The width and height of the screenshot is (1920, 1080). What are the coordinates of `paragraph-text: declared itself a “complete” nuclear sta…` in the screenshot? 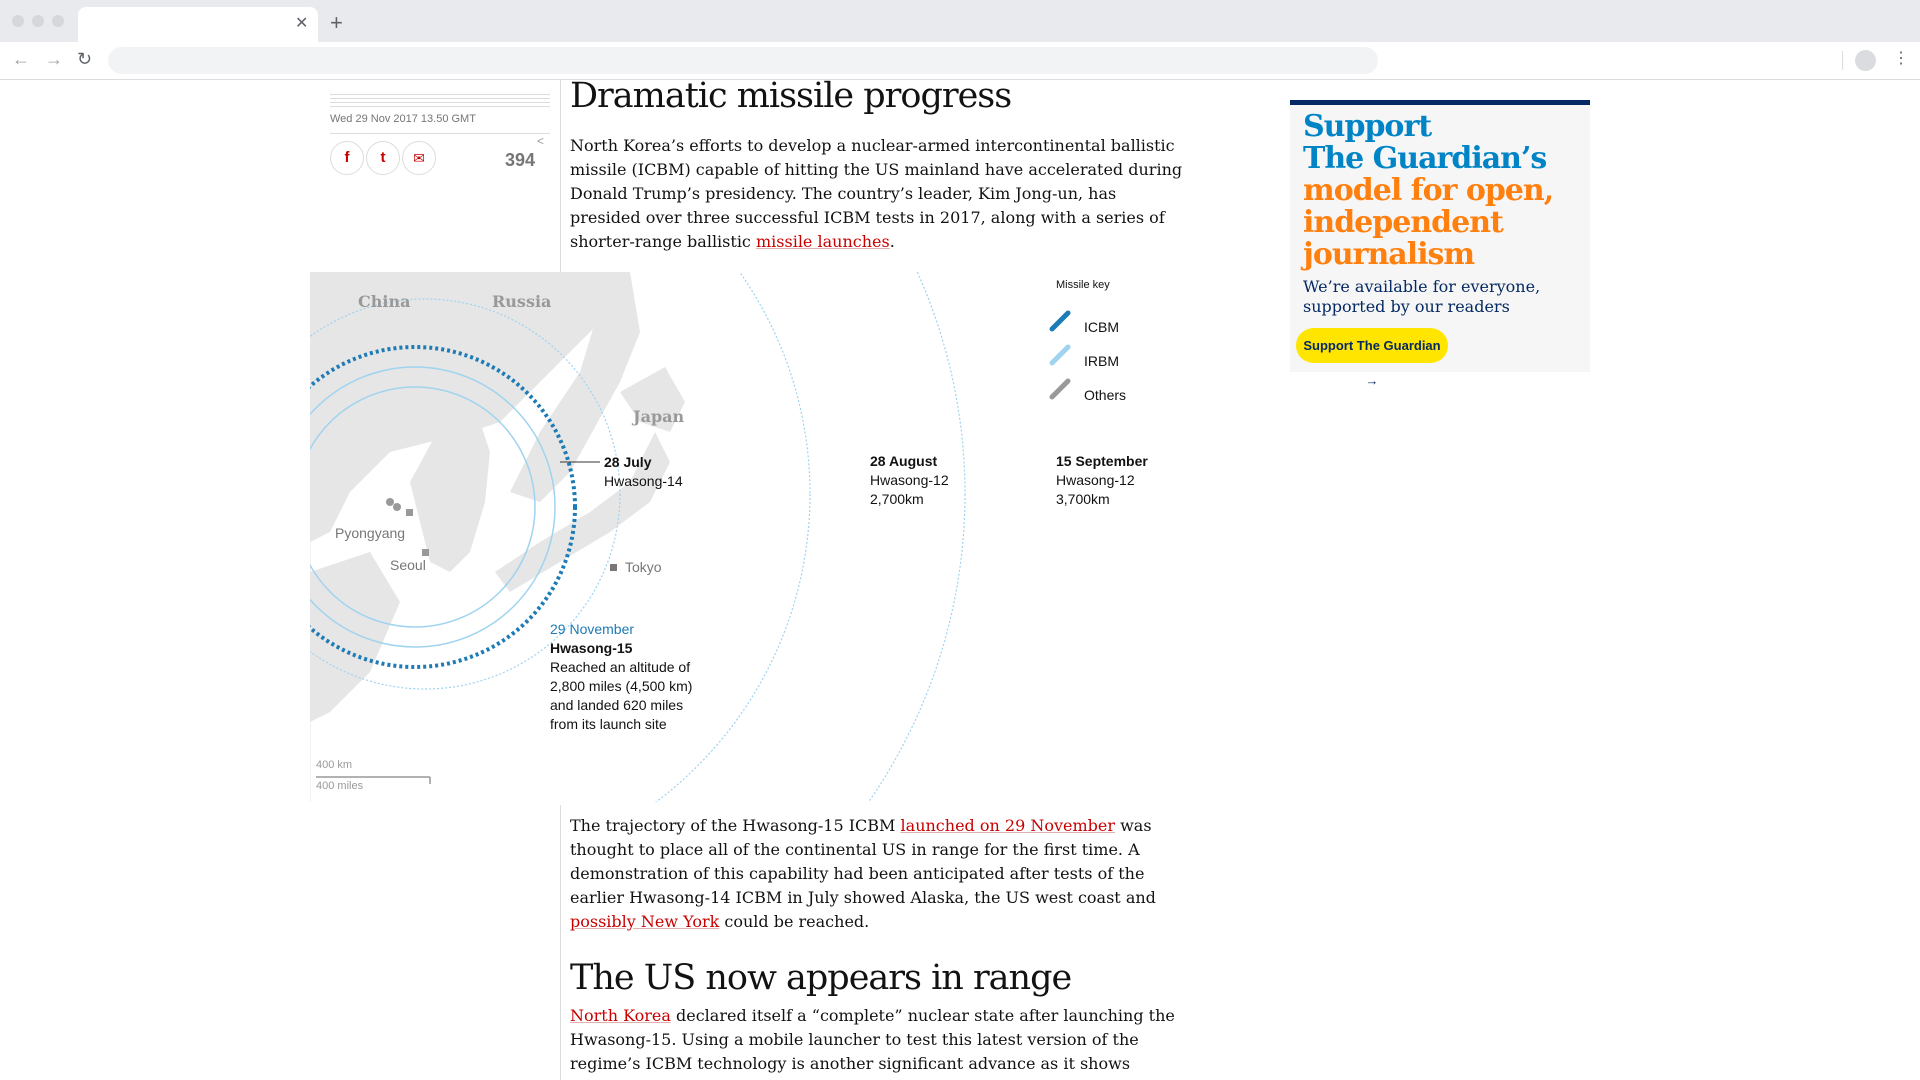 It's located at (872, 1039).